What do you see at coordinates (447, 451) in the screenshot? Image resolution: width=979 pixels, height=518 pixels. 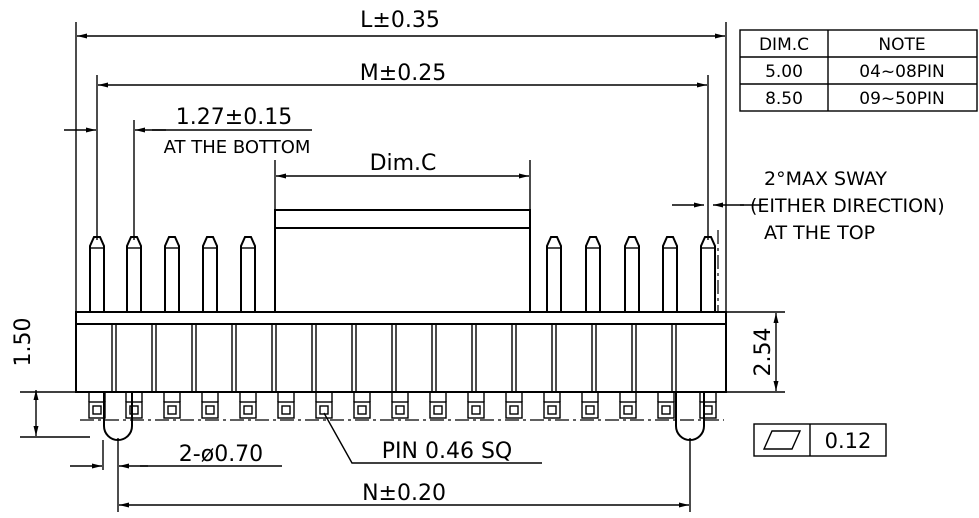 I see `pin-size-label: PIN 0.46 SQ` at bounding box center [447, 451].